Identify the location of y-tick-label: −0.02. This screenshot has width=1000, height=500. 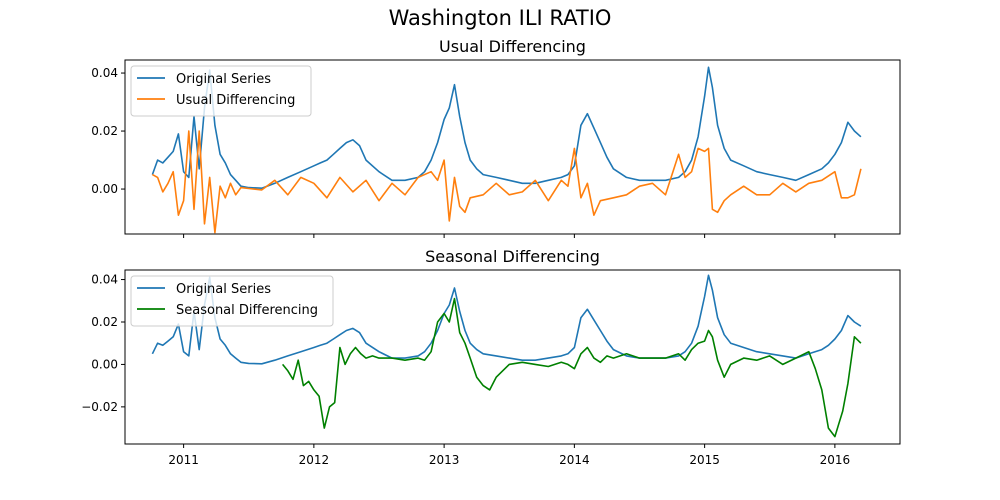
(99, 407).